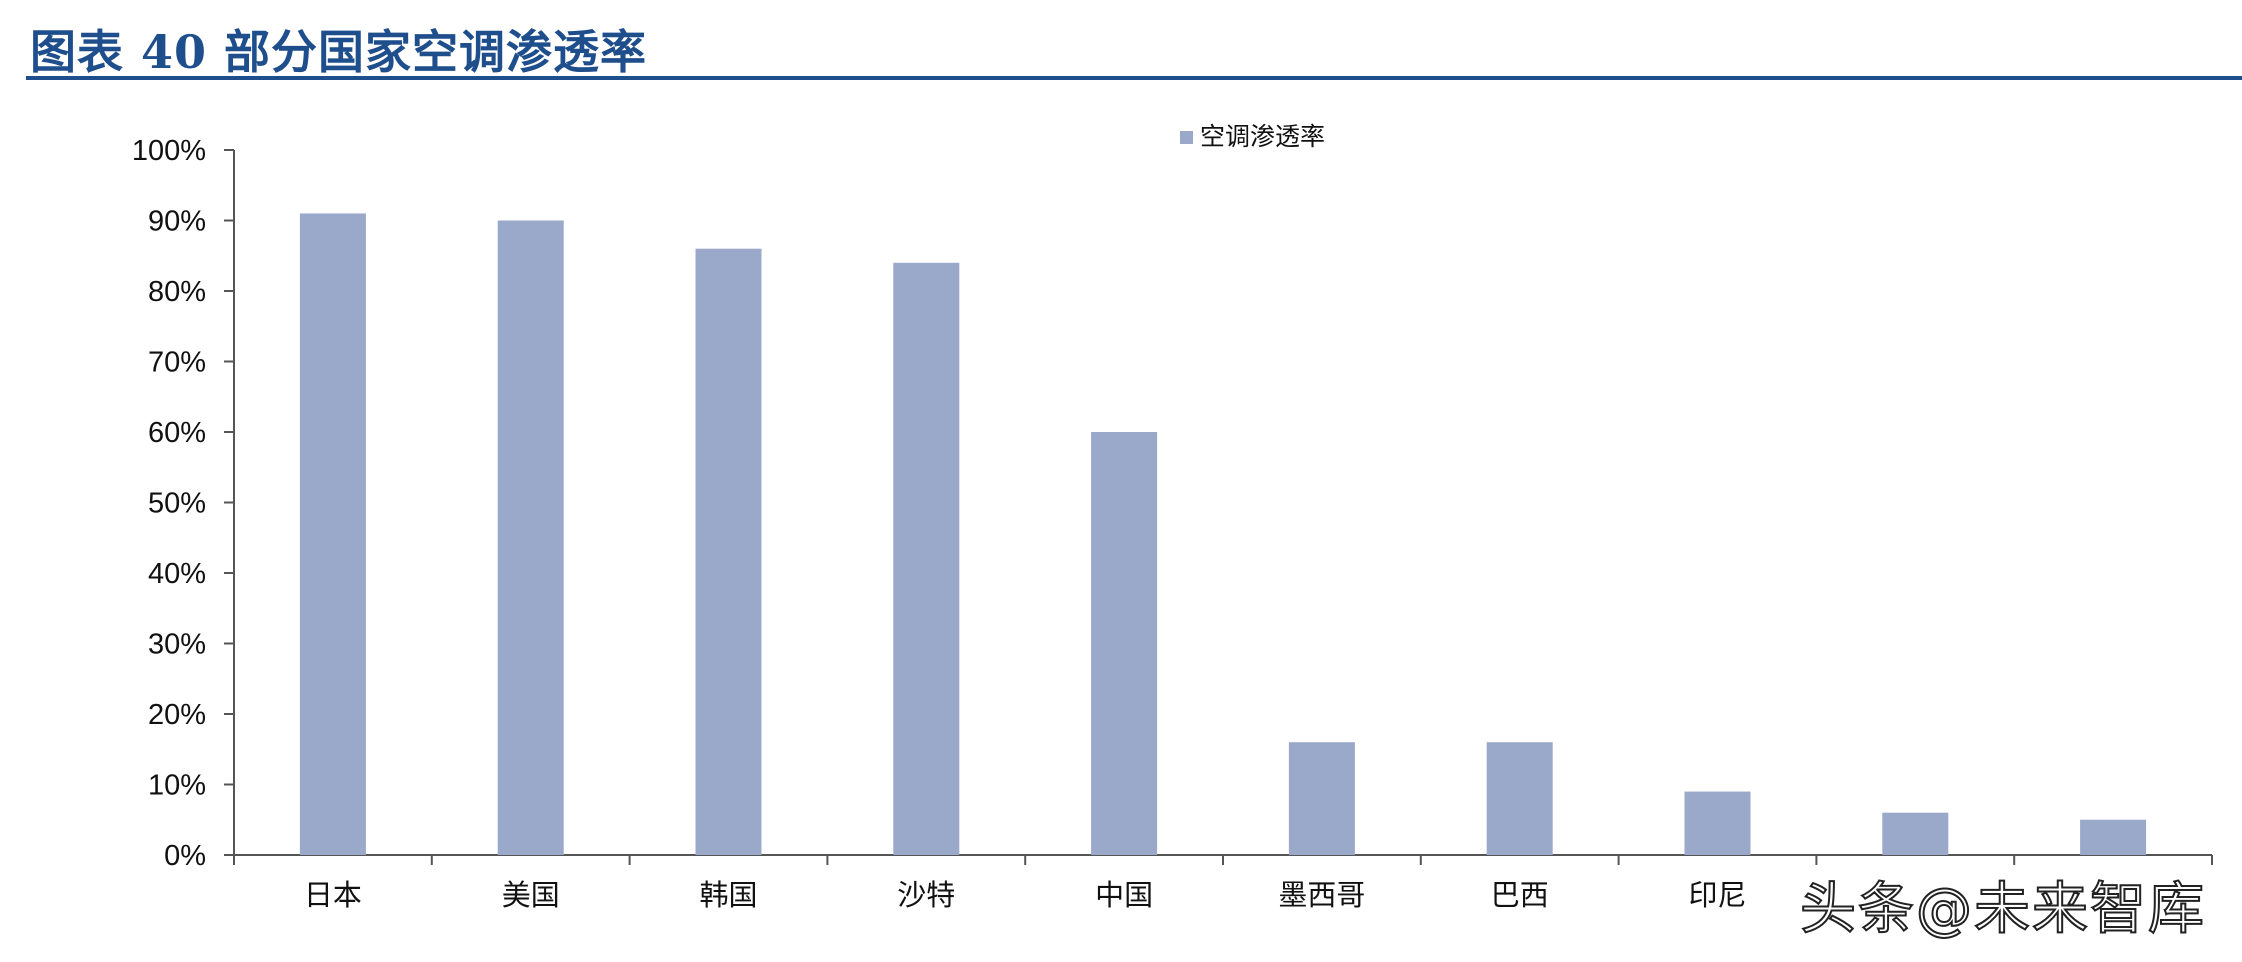 Image resolution: width=2242 pixels, height=962 pixels. What do you see at coordinates (169, 151) in the screenshot?
I see `y-tick-label: 100%` at bounding box center [169, 151].